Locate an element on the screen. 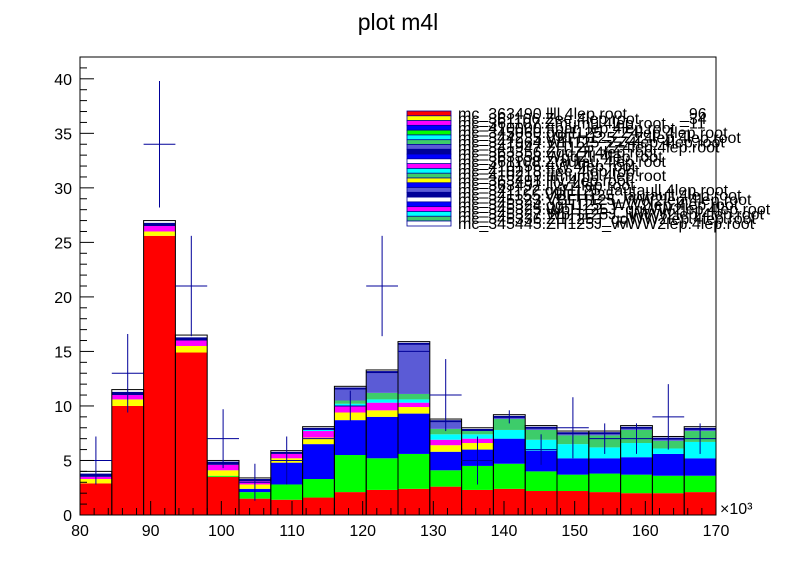 This screenshot has height=572, width=796. stack-bar-s0-b17 is located at coordinates (636, 504).